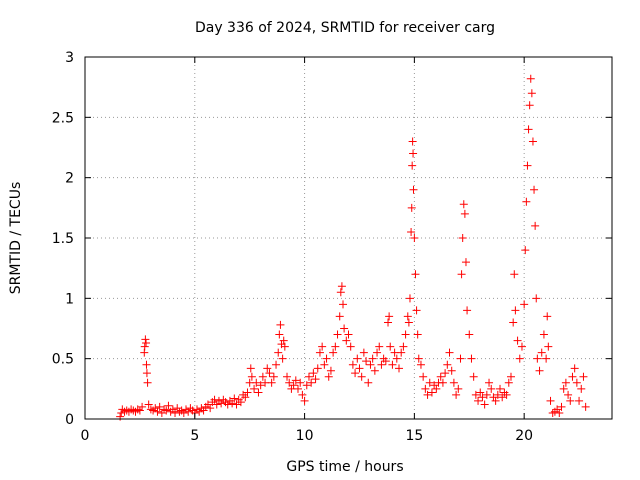 The image size is (640, 480). Describe the element at coordinates (63, 239) in the screenshot. I see `y-tick-label: 1.5` at that location.